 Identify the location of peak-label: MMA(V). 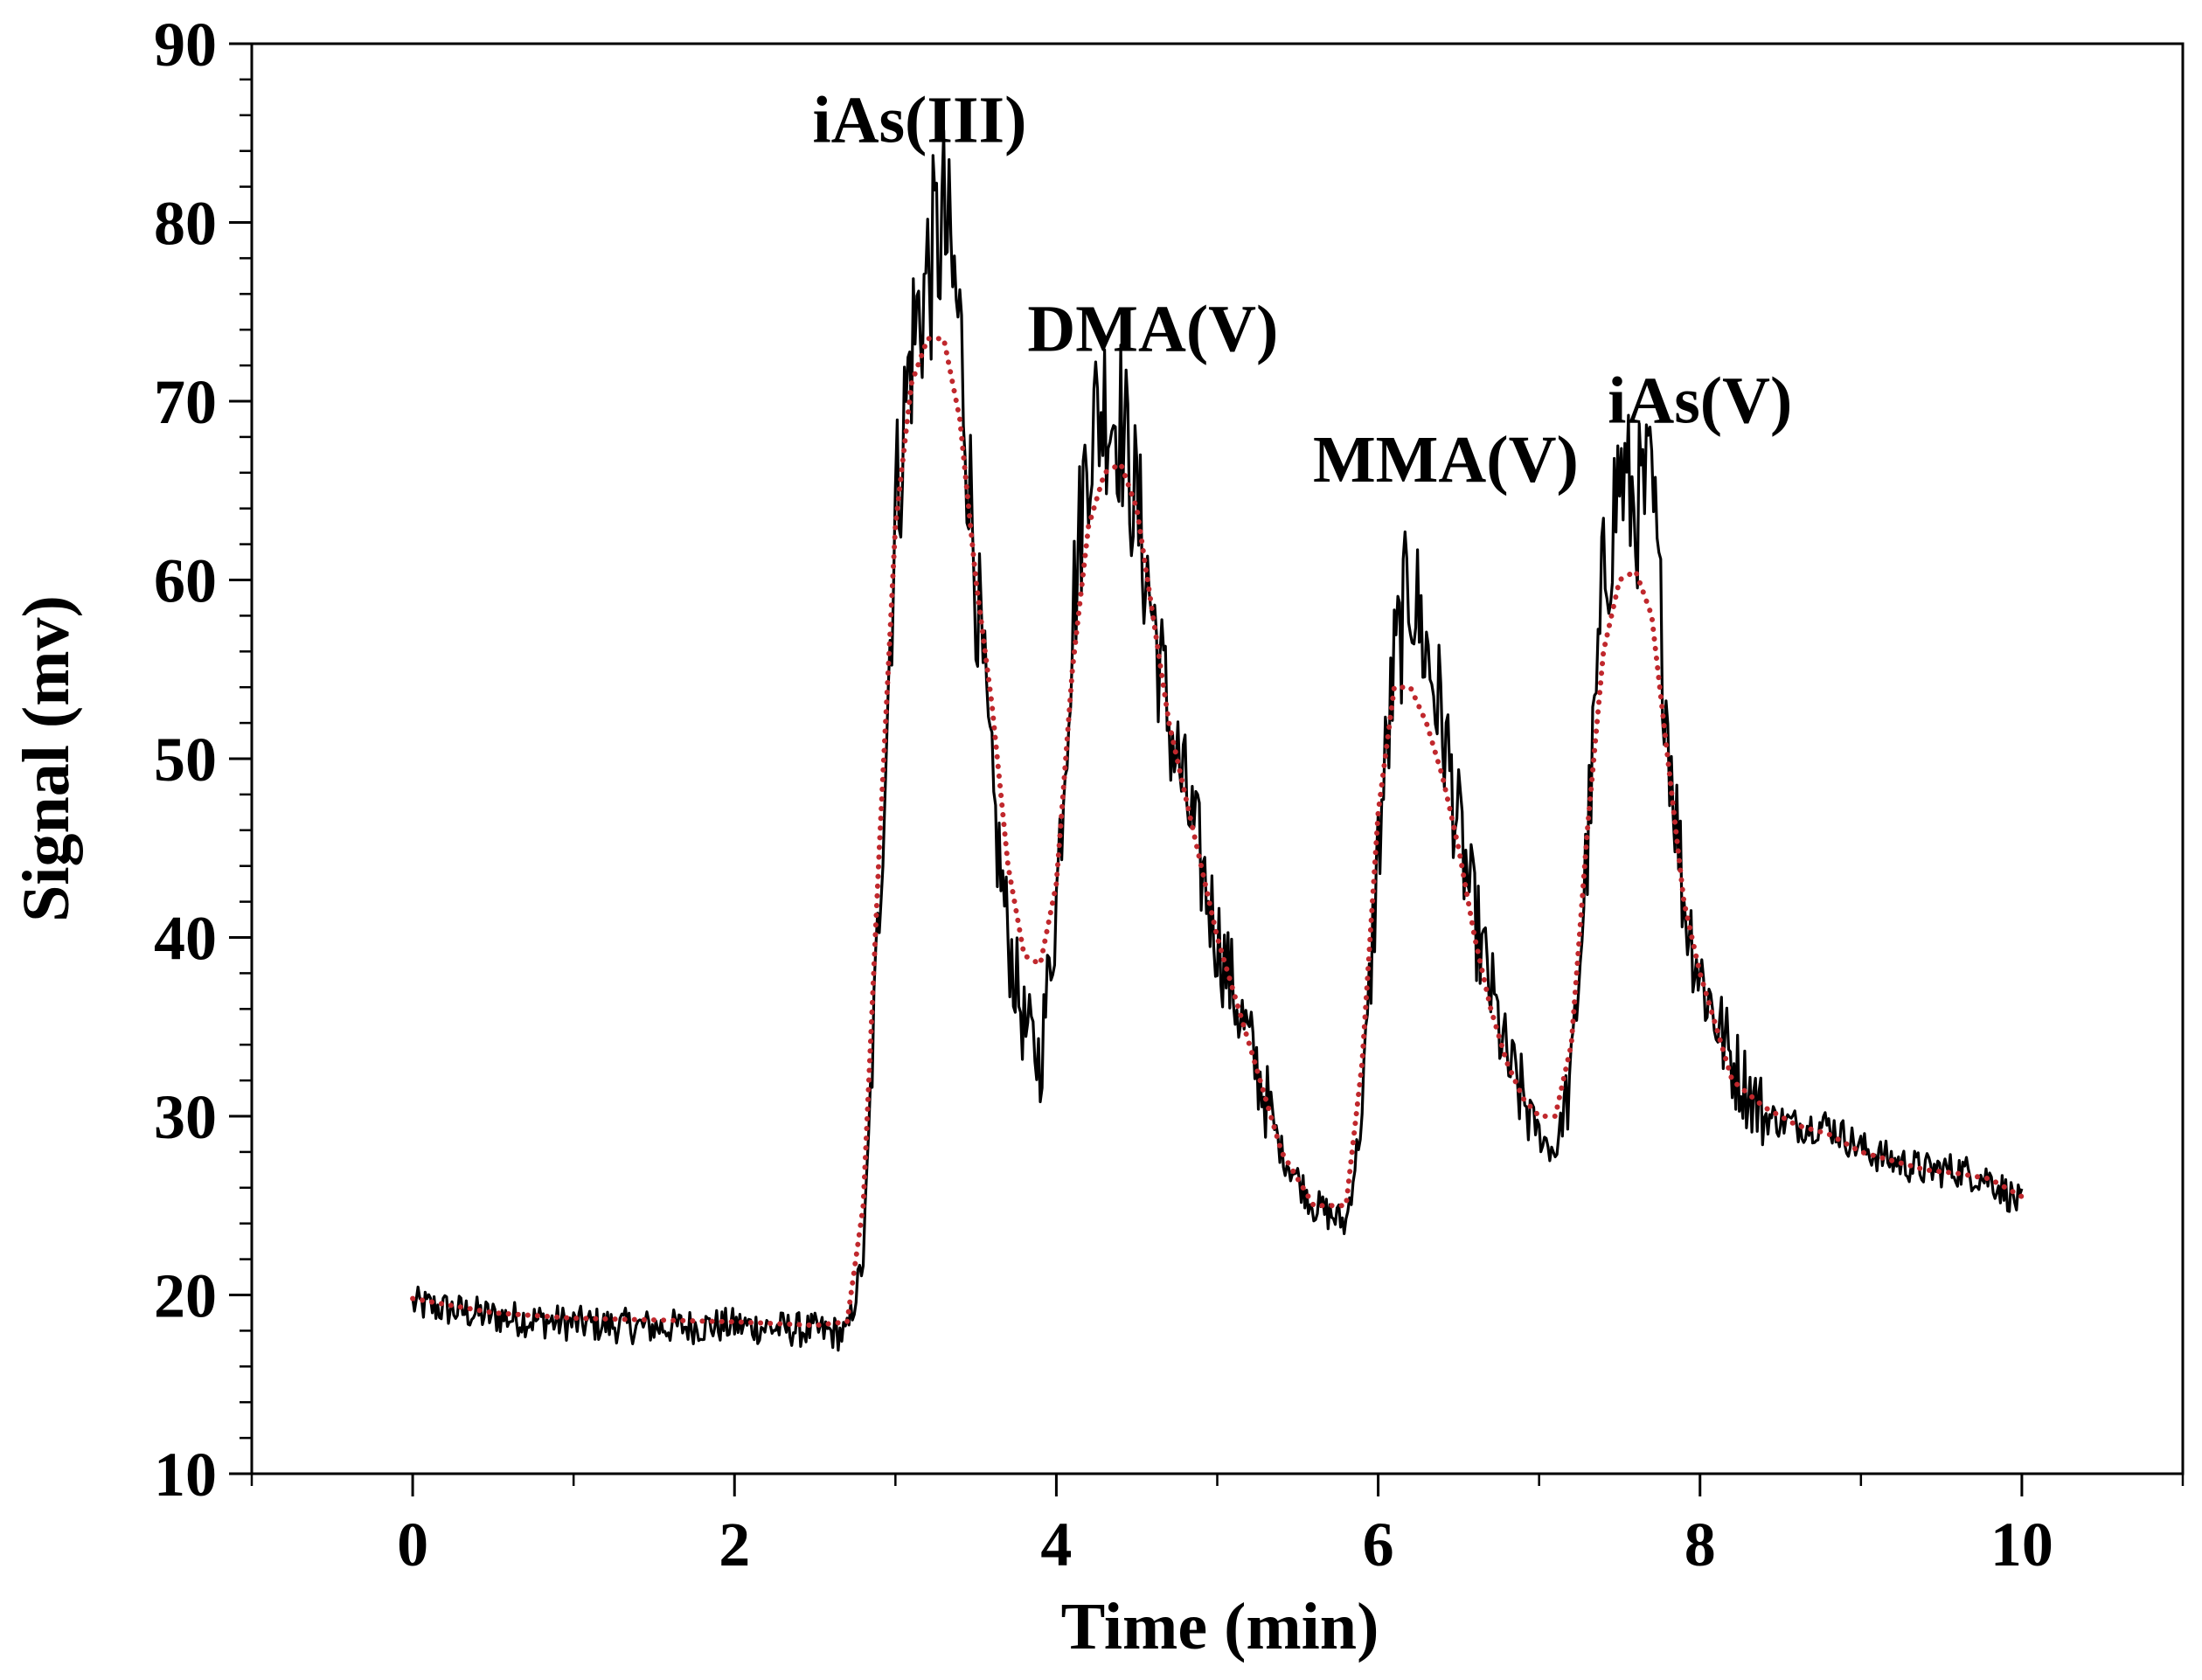
(1446, 459).